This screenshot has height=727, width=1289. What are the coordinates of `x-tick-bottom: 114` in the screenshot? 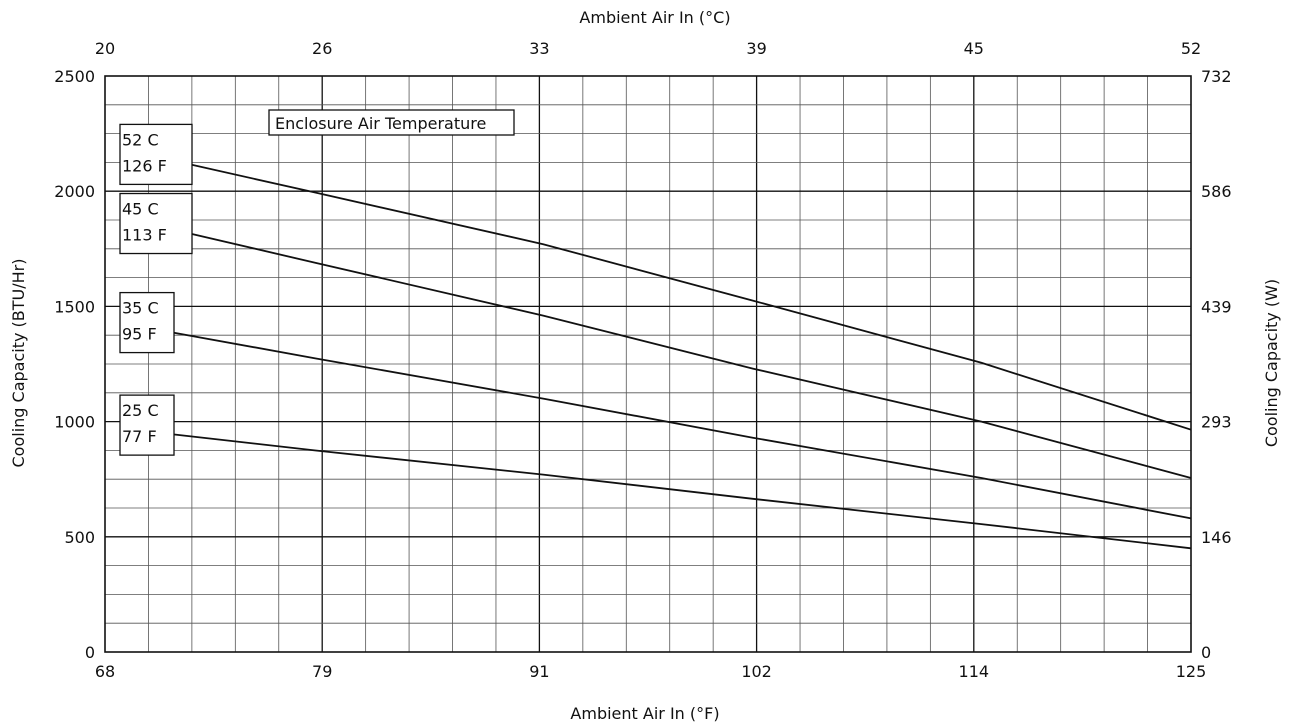 It's located at (974, 671).